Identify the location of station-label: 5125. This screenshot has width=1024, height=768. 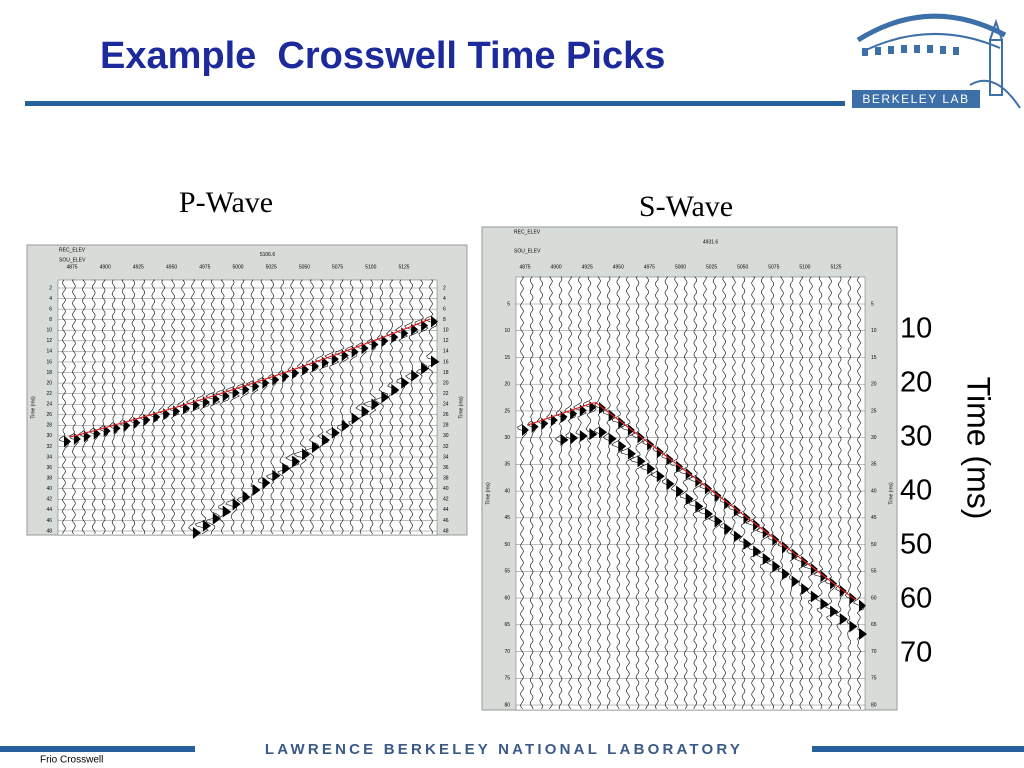
(835, 267).